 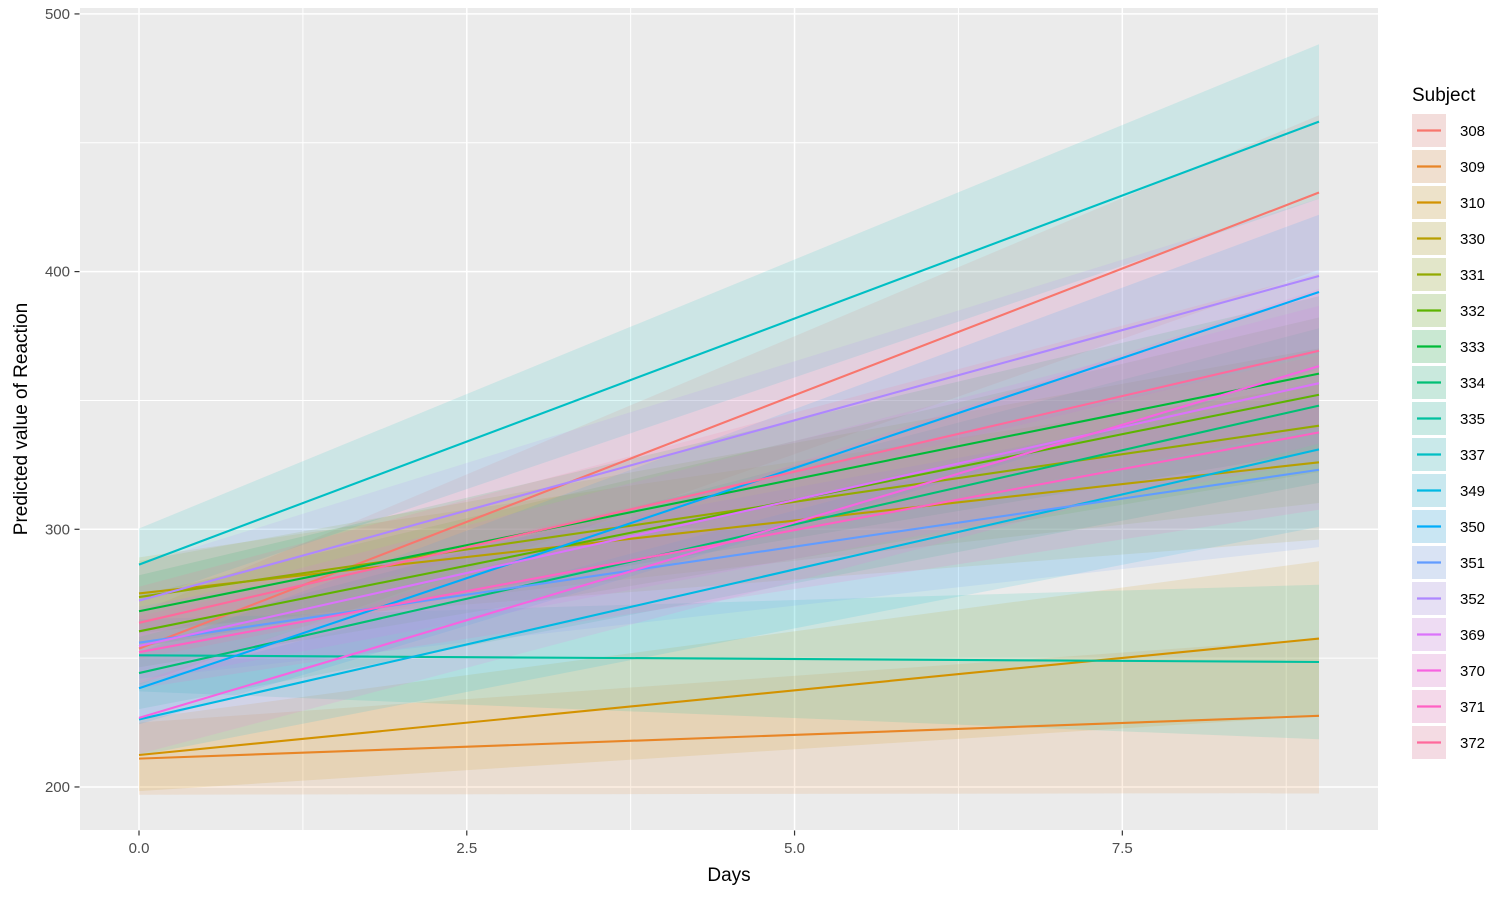 I want to click on legend-item-351: 351, so click(x=1448, y=562).